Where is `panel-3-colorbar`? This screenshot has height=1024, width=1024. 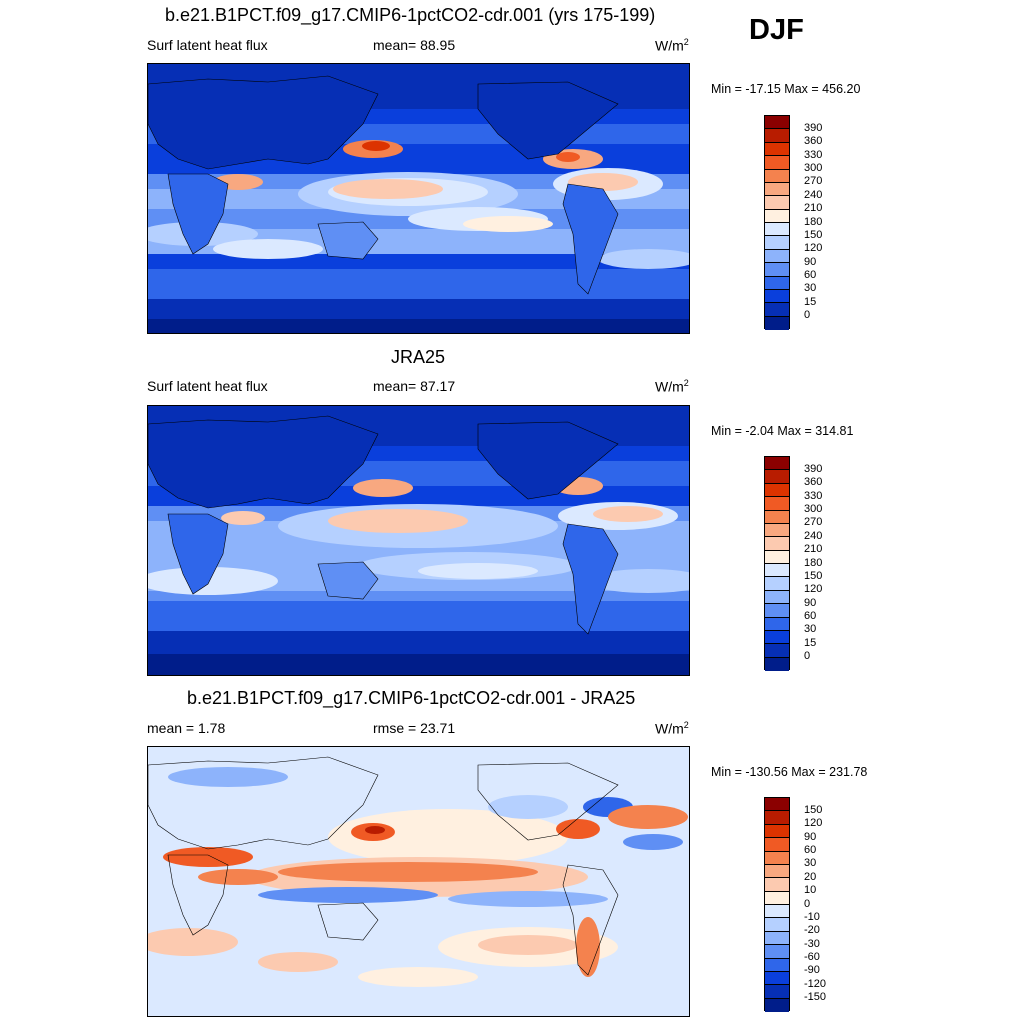 panel-3-colorbar is located at coordinates (777, 904).